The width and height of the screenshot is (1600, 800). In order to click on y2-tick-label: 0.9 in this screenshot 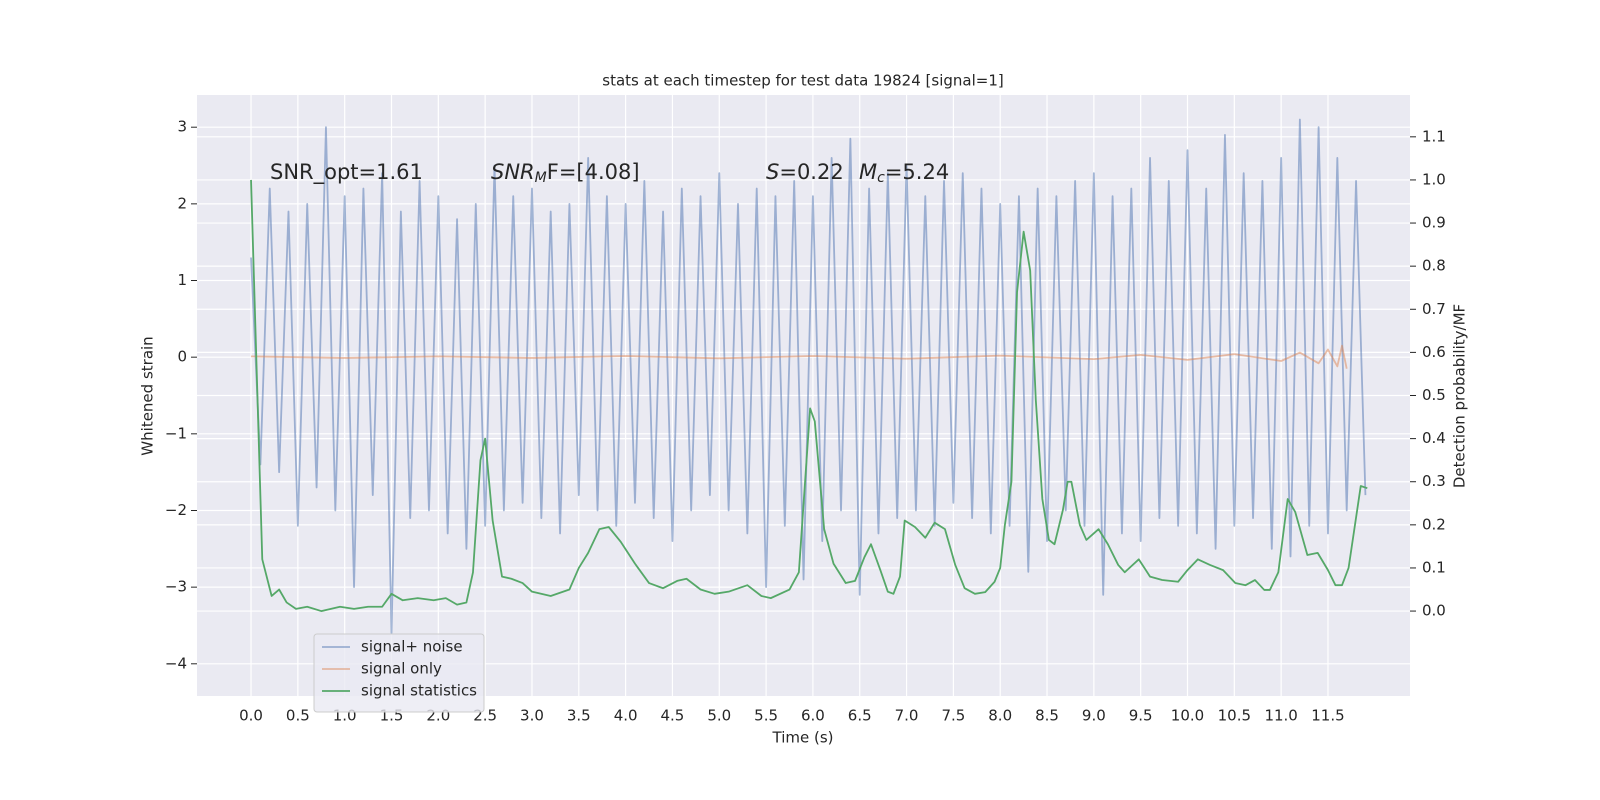, I will do `click(1434, 223)`.